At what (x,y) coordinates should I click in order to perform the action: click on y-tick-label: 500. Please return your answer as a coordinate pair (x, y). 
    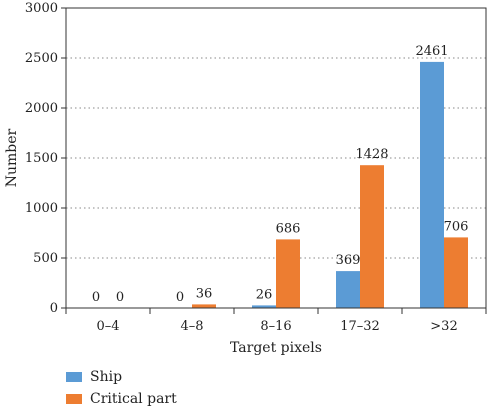
    Looking at the image, I should click on (45, 258).